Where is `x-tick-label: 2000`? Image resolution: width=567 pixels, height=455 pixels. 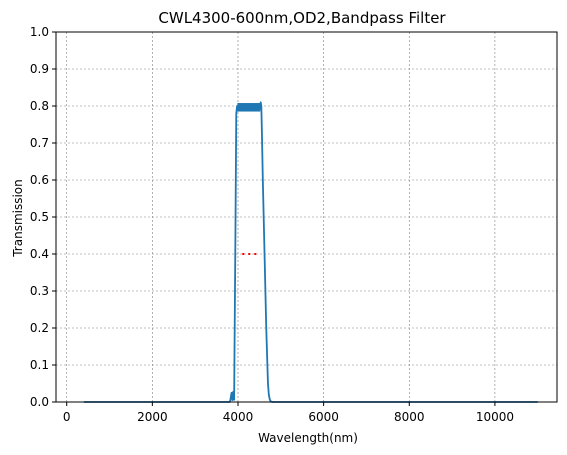 x-tick-label: 2000 is located at coordinates (152, 417).